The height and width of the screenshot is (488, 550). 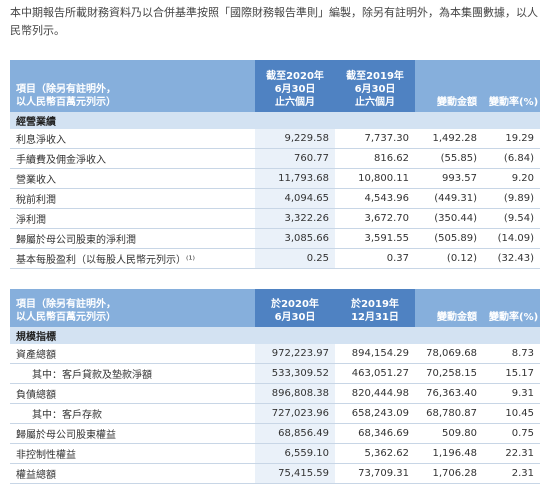 I want to click on table-row: 手續費及佣金淨收入 760.77 816.62 (55.85) (6.84), so click(x=275, y=158).